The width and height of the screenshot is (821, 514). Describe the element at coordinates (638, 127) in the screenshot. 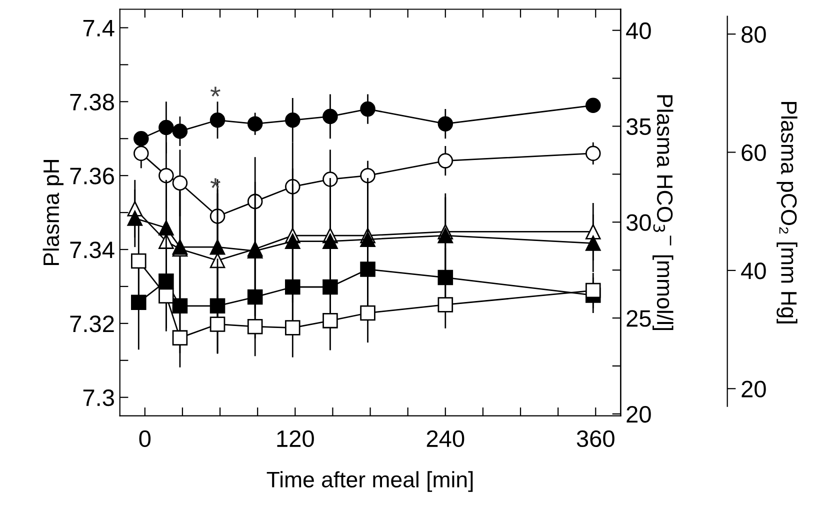

I see `y2-tick-label: 35` at that location.